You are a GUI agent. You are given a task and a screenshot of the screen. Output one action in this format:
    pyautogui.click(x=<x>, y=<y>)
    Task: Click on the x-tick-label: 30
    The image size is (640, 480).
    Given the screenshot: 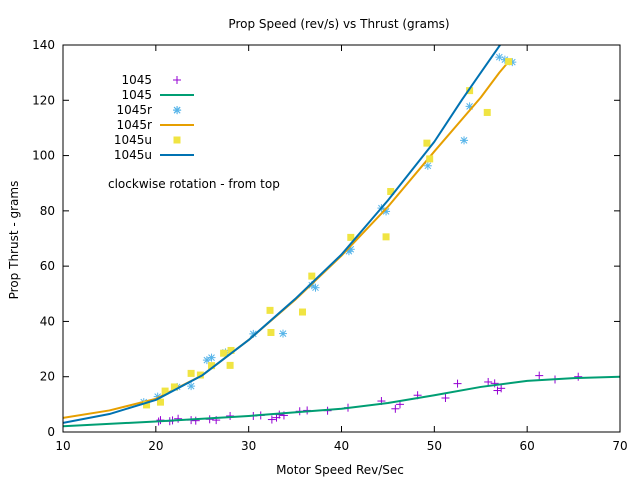 What is the action you would take?
    pyautogui.click(x=248, y=446)
    